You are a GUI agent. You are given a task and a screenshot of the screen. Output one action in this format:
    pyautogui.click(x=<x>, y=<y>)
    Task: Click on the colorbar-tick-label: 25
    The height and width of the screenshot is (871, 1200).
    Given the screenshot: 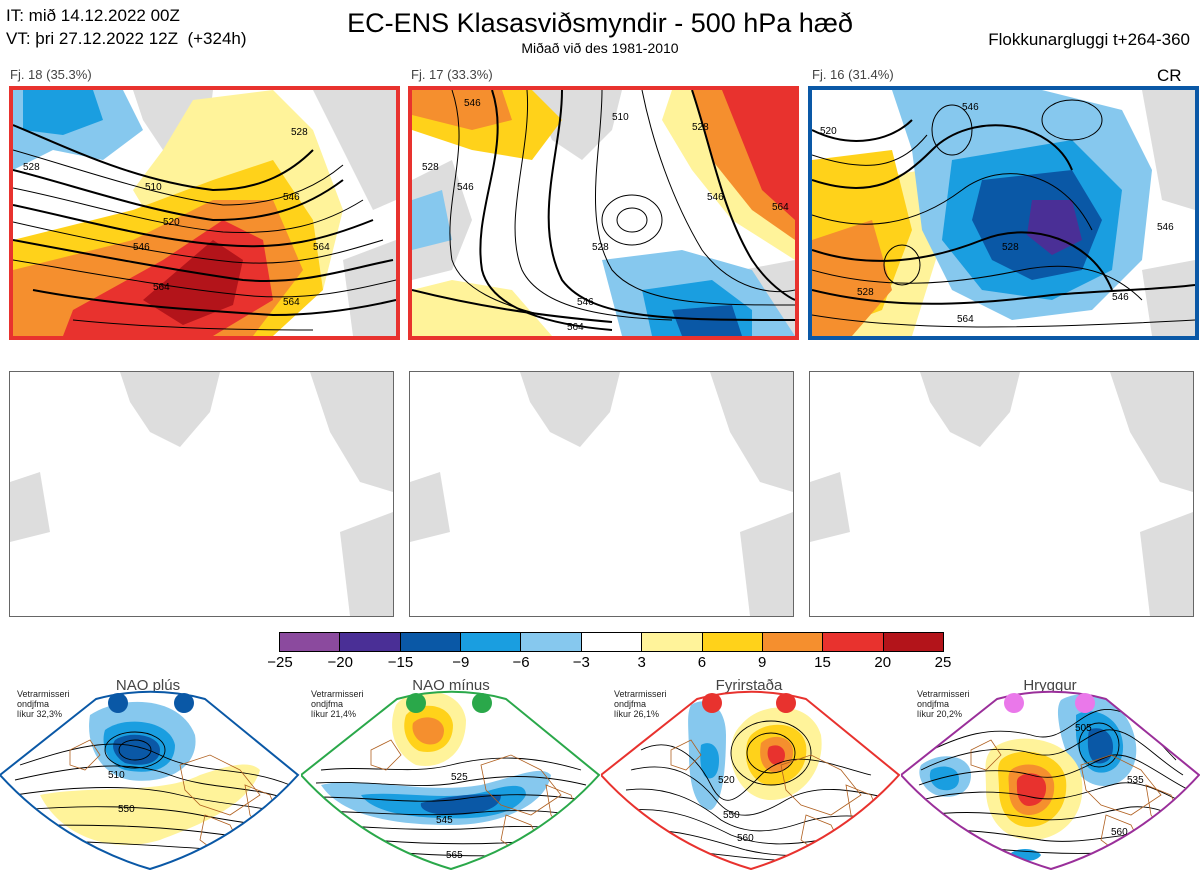 What is the action you would take?
    pyautogui.click(x=943, y=662)
    